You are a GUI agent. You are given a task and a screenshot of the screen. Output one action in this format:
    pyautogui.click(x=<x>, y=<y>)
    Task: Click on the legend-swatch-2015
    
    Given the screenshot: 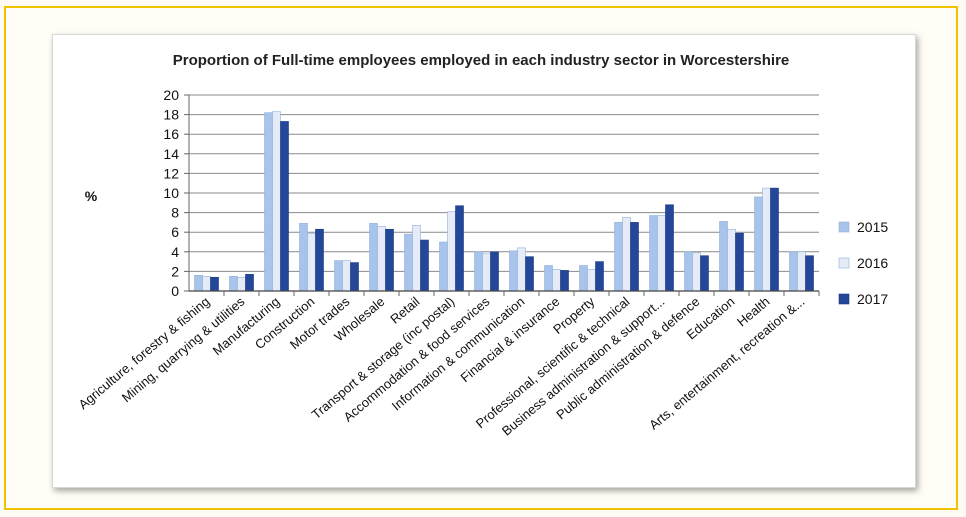 What is the action you would take?
    pyautogui.click(x=844, y=227)
    